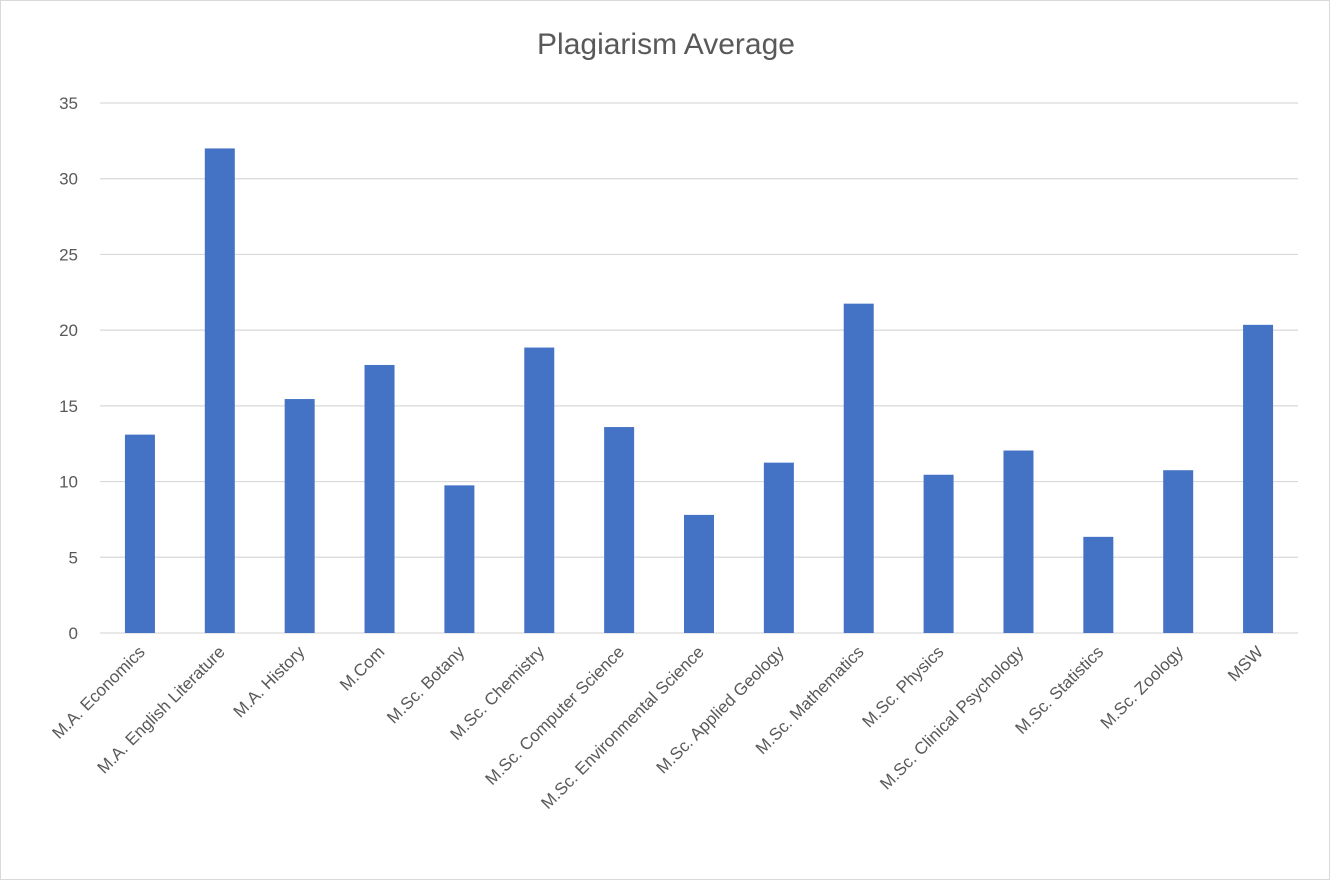  What do you see at coordinates (68, 482) in the screenshot?
I see `y-tick-label: 10` at bounding box center [68, 482].